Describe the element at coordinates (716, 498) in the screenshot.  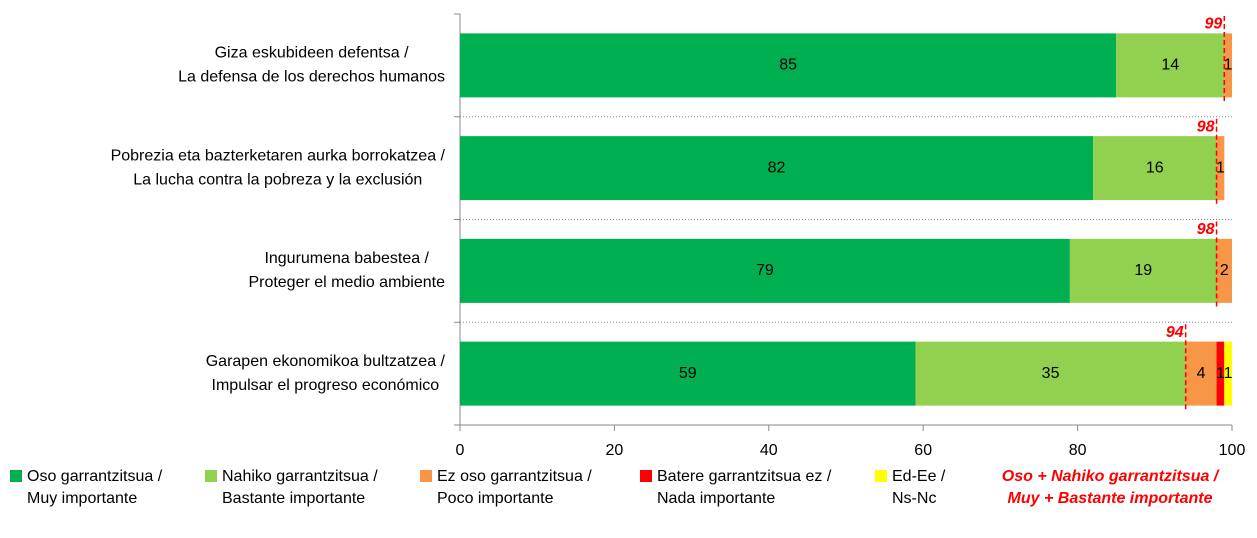
I see `legend-label: Nada importante` at that location.